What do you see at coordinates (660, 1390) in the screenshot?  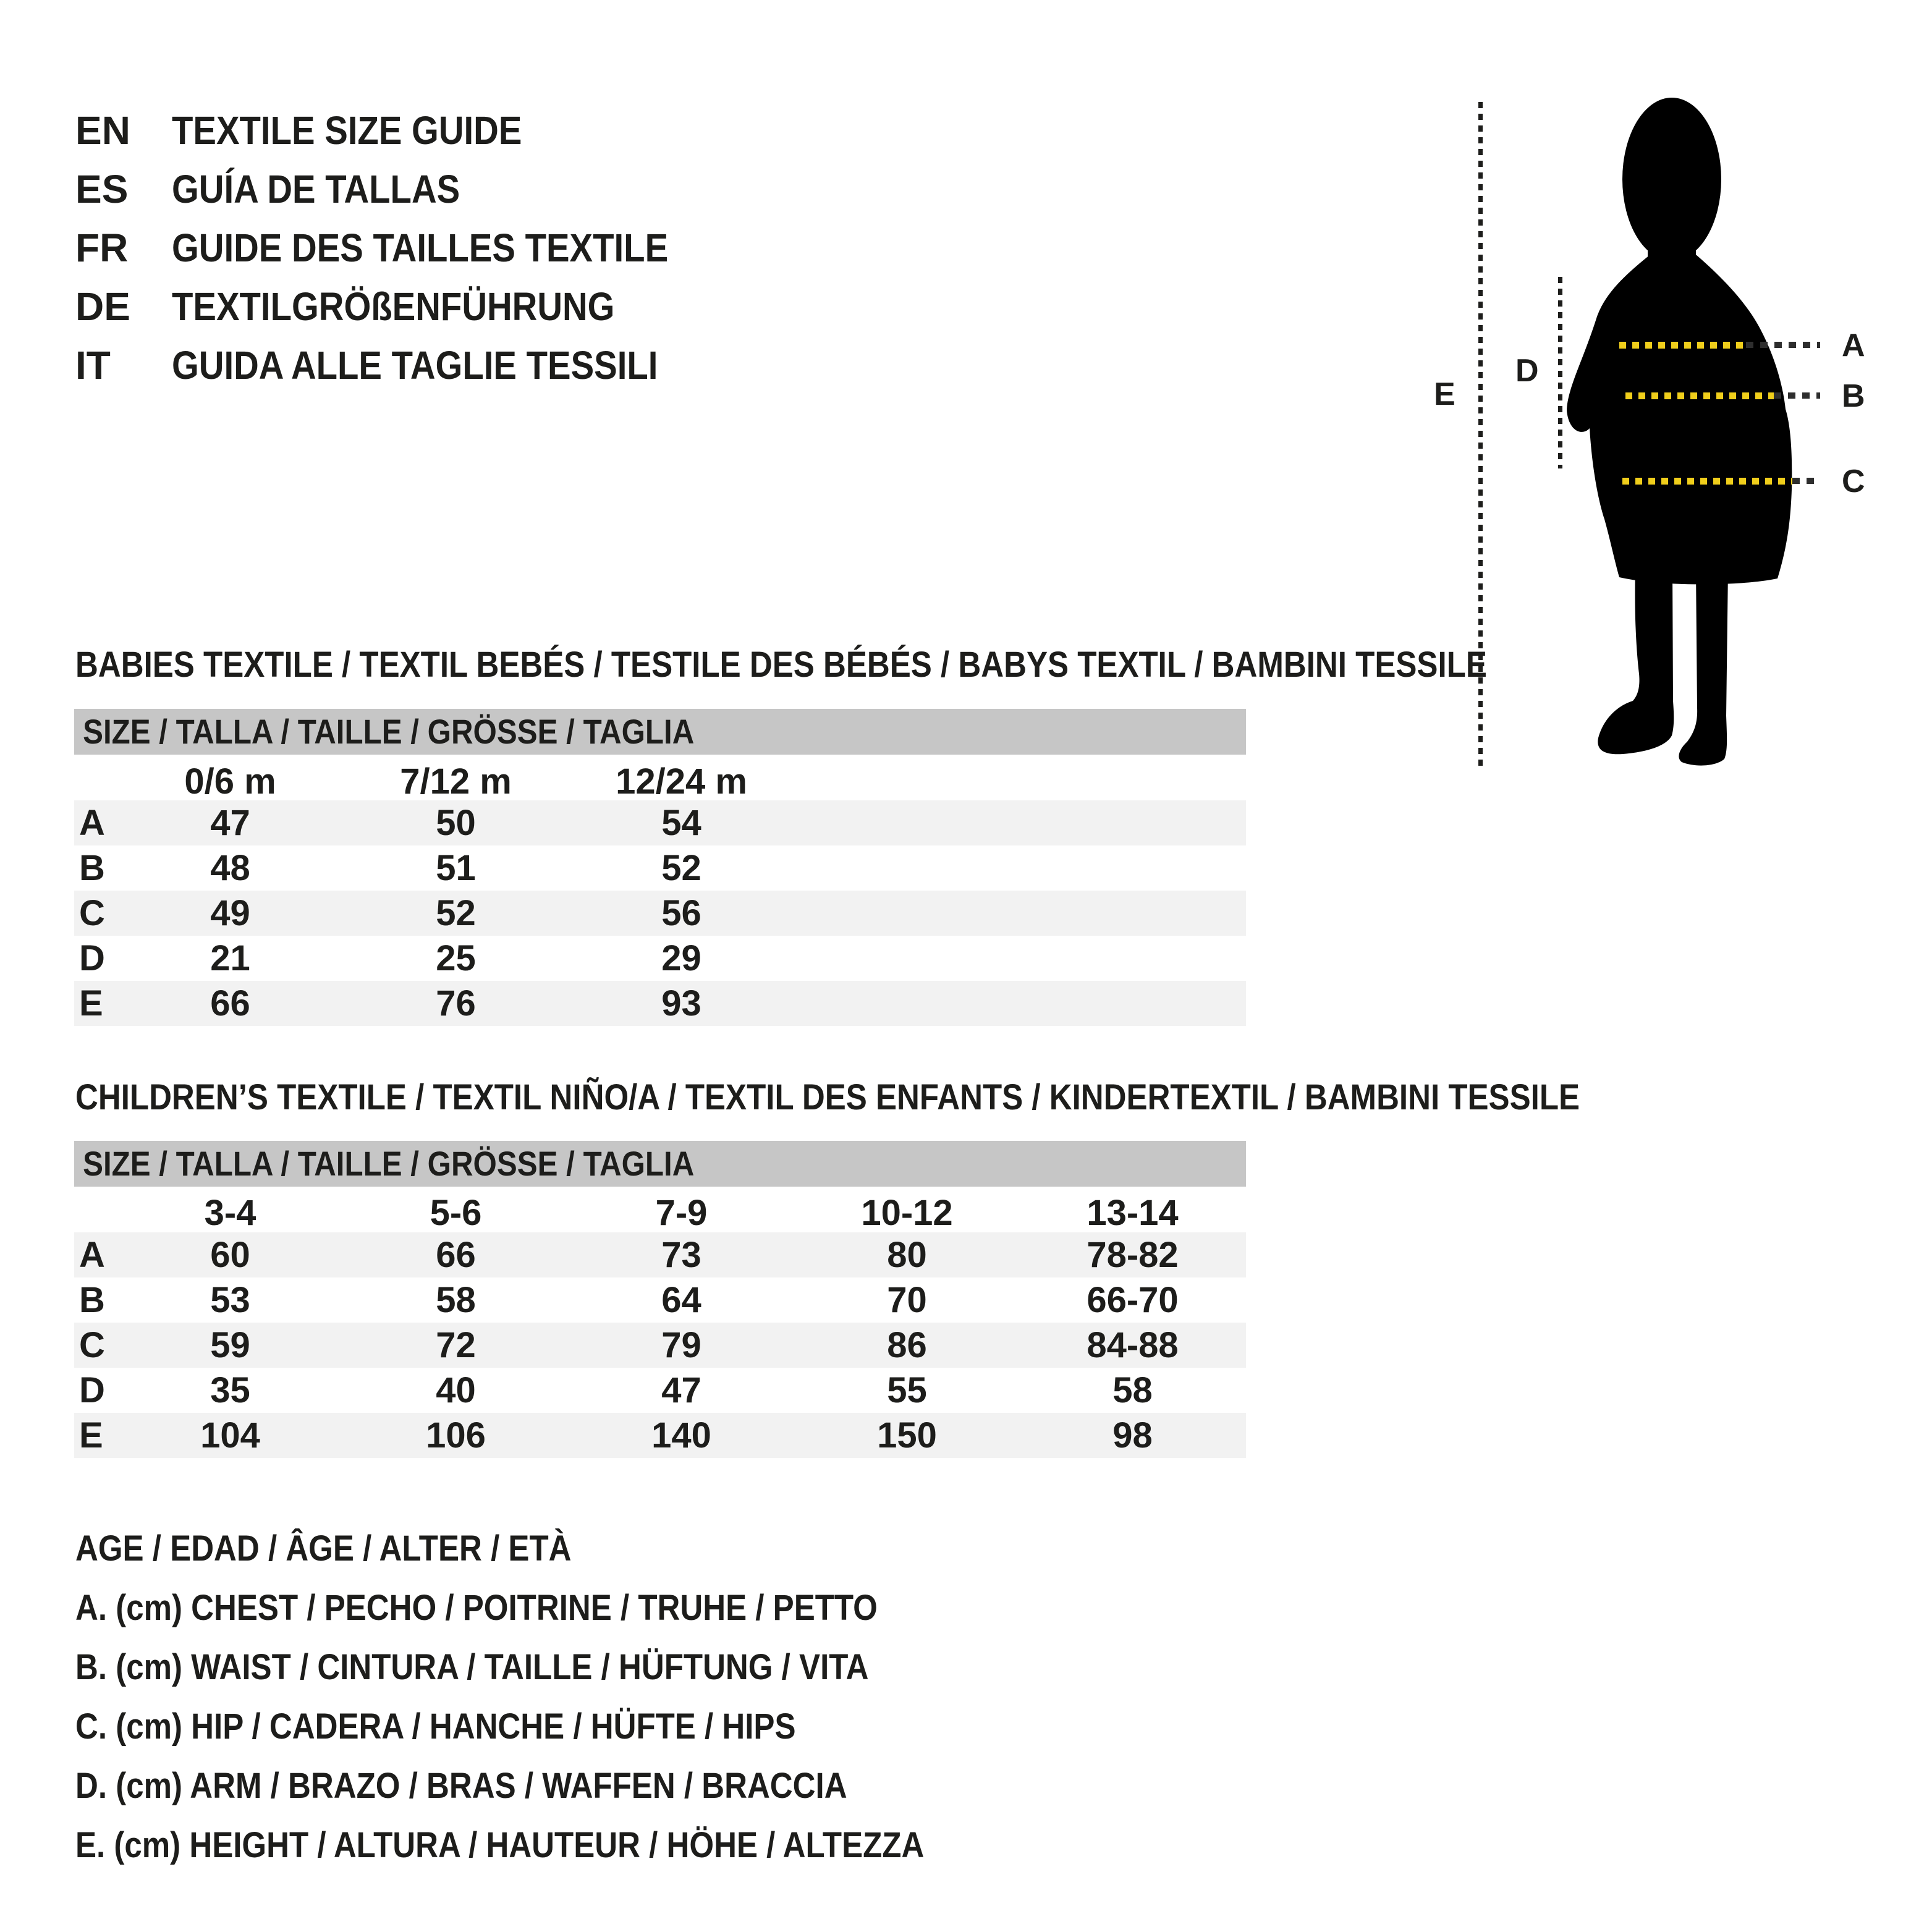 I see `table-row: D 35 40 47 55 58` at bounding box center [660, 1390].